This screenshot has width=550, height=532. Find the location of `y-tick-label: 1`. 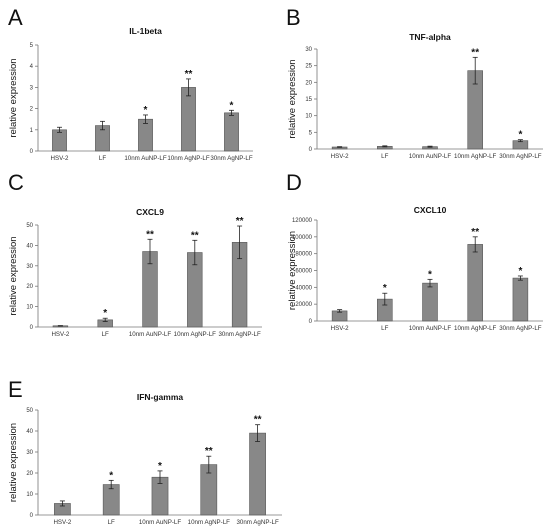

y-tick-label: 1 is located at coordinates (32, 131).